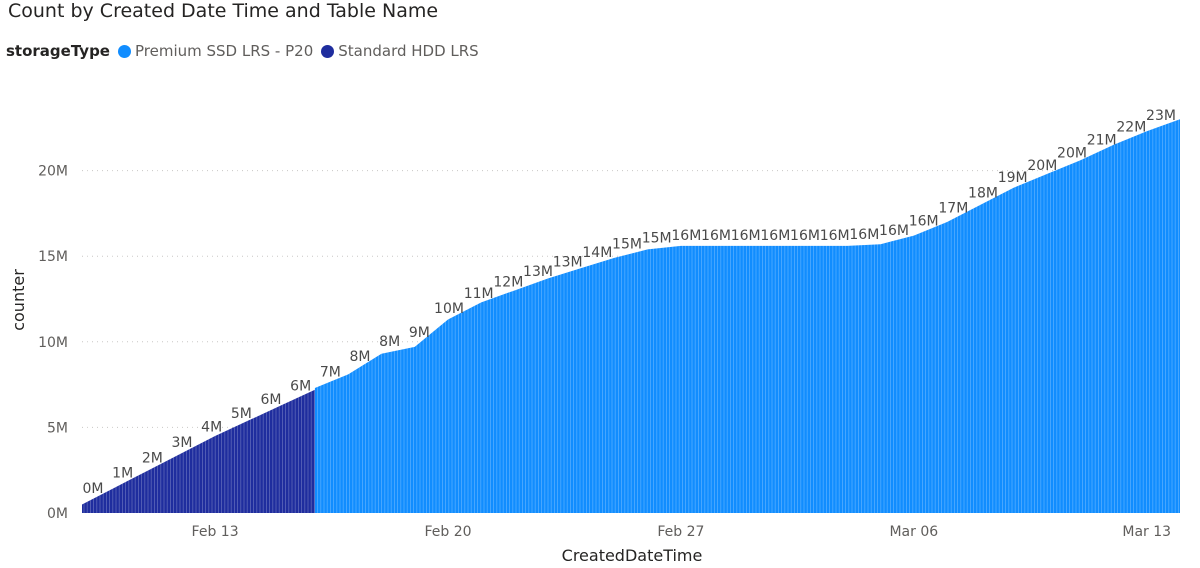  What do you see at coordinates (1102, 140) in the screenshot?
I see `data-label: 21M` at bounding box center [1102, 140].